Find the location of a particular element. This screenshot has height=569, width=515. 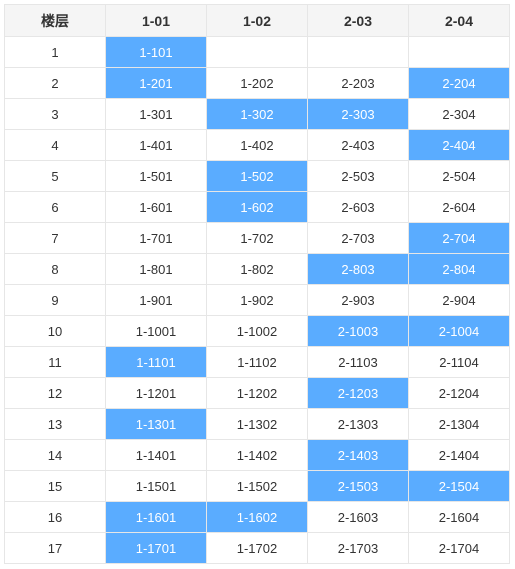

table-row: 13 1-1301 1-1302 2-1303 2-1304 is located at coordinates (257, 424).